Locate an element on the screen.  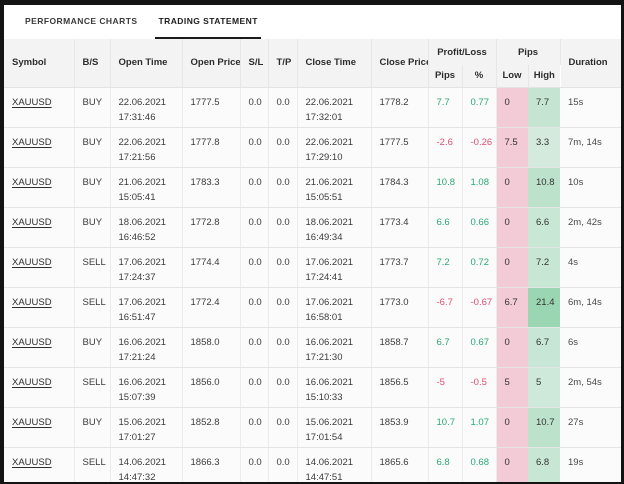
cell-close-price: 1773.7 is located at coordinates (400, 267).